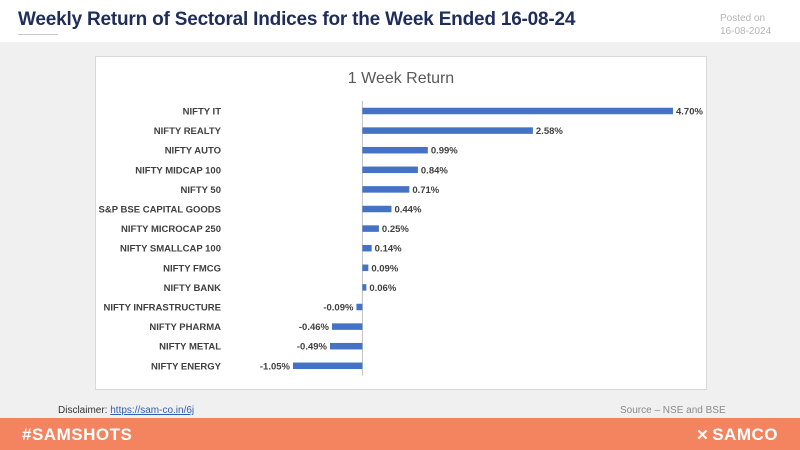 The width and height of the screenshot is (800, 450). I want to click on data-label: 0.09%, so click(384, 268).